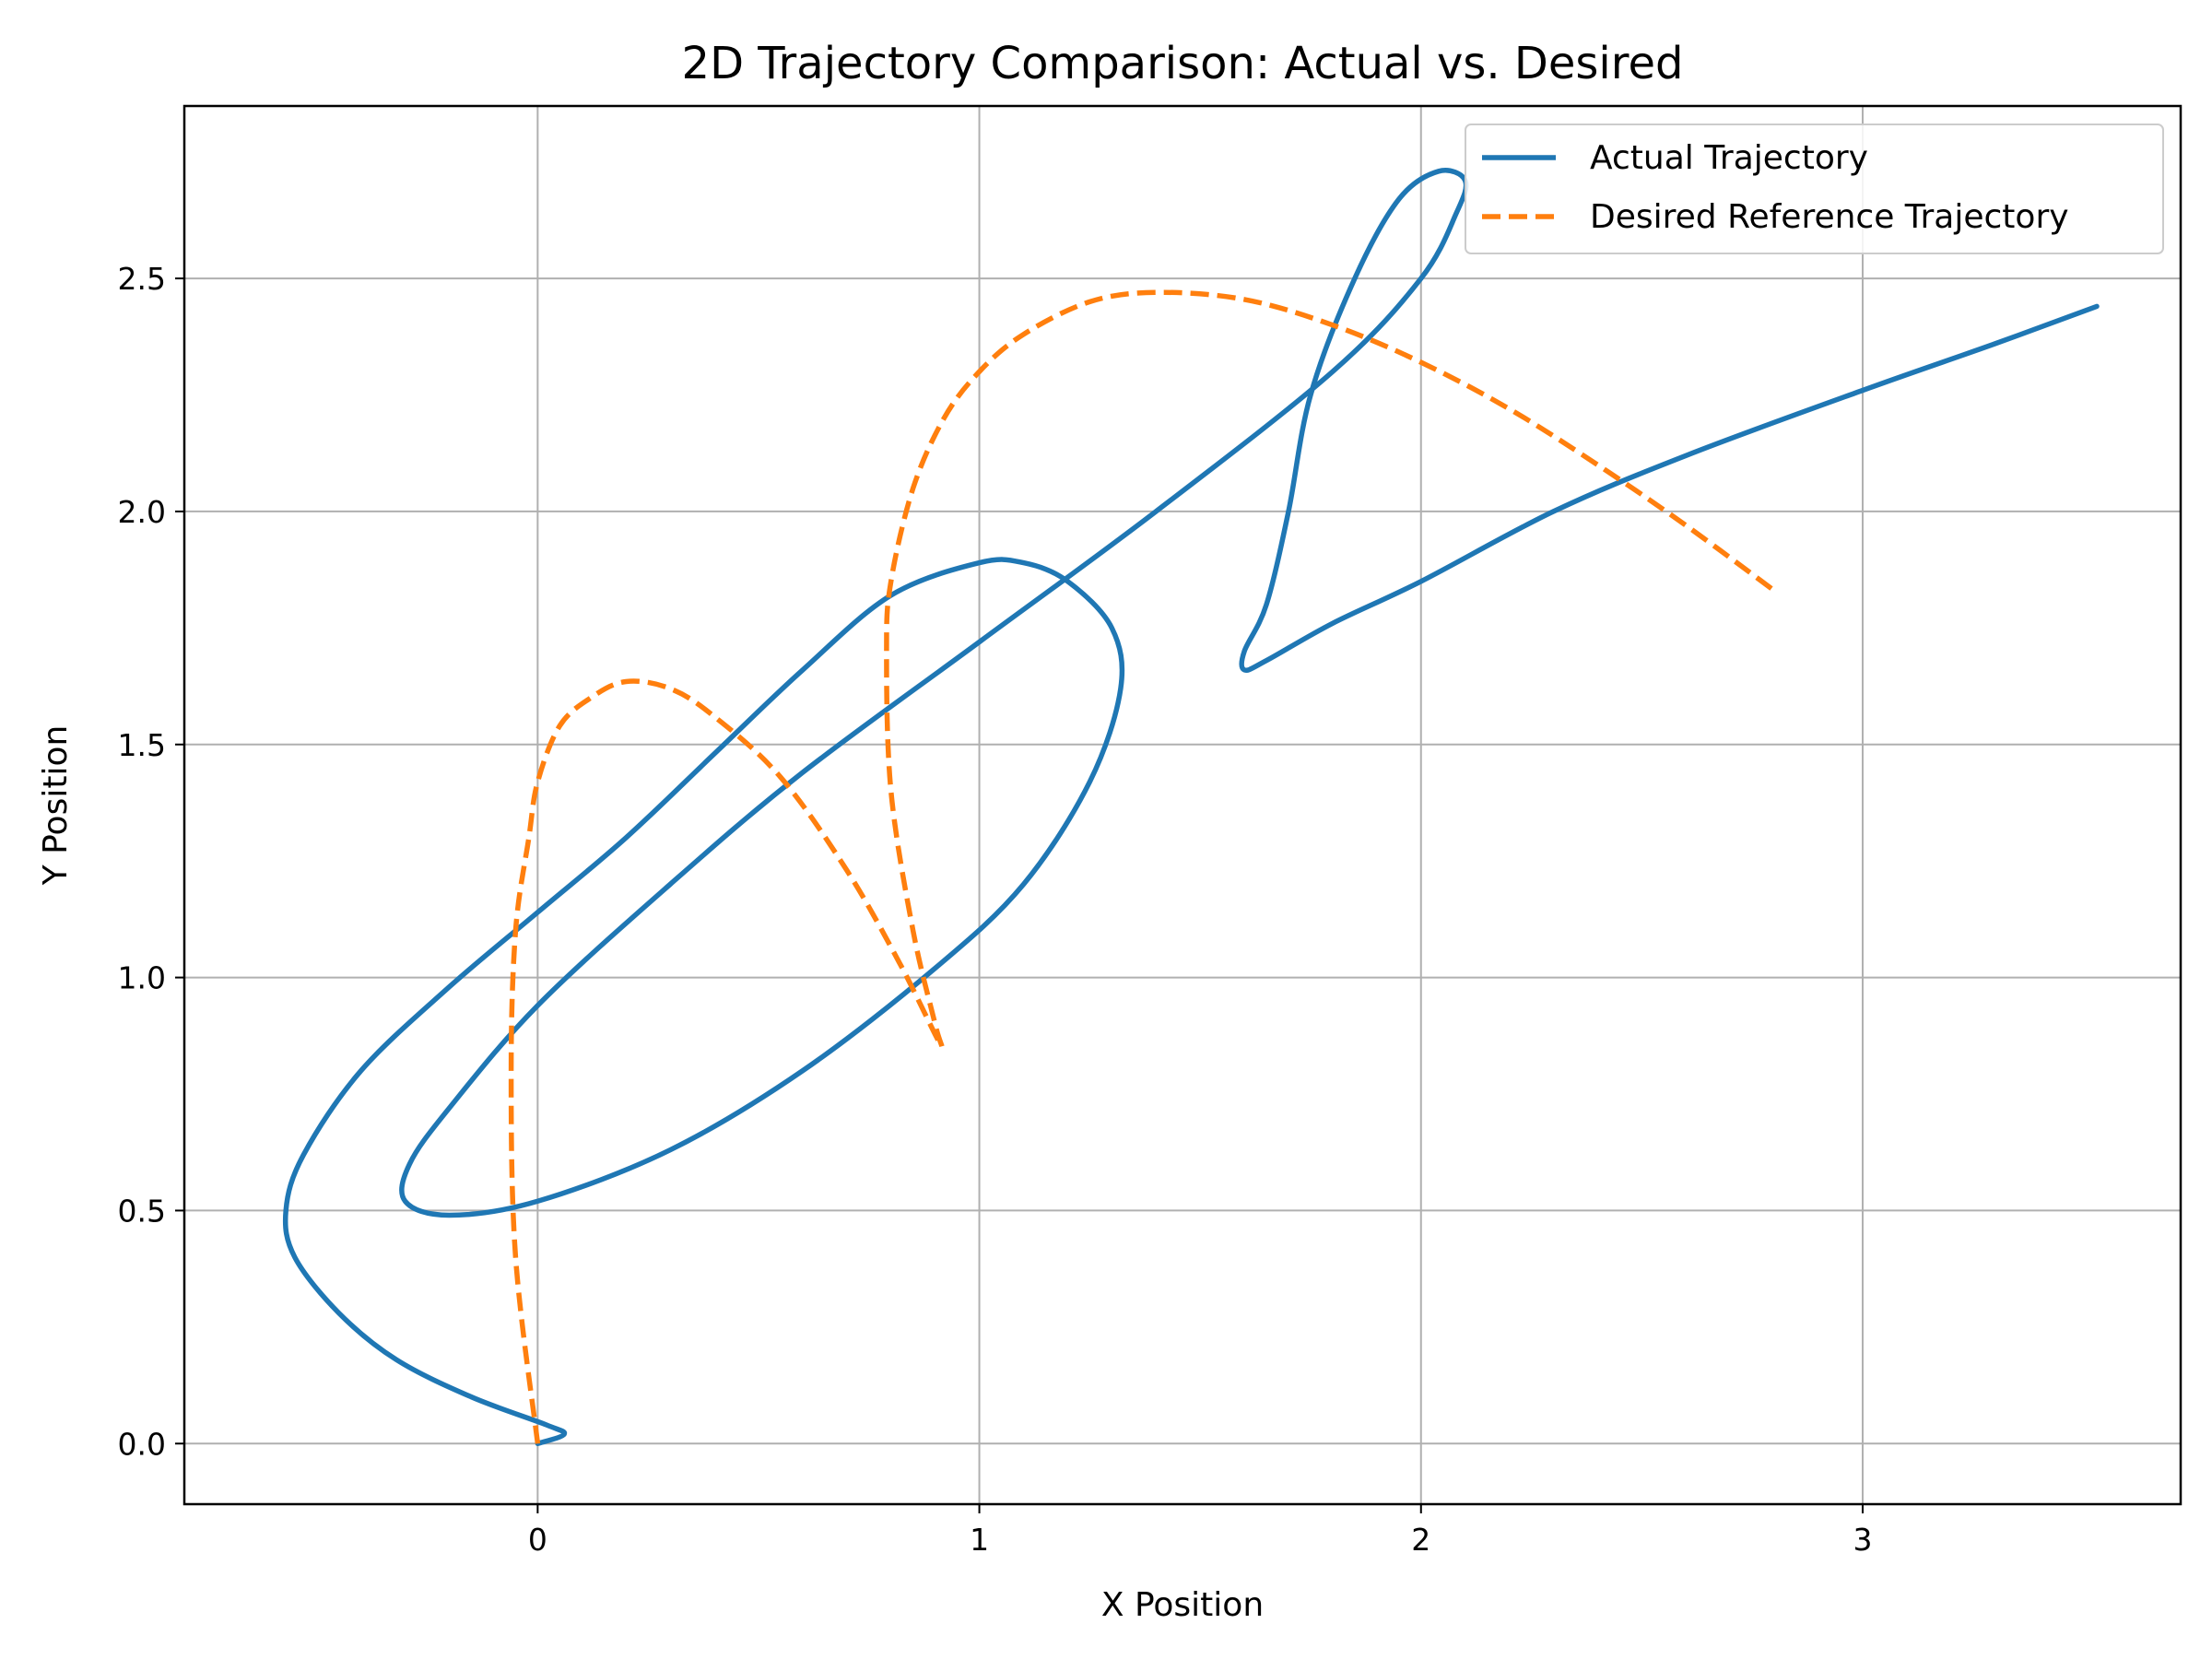 This screenshot has height=1659, width=2212. I want to click on x-tick-label: 1, so click(979, 1540).